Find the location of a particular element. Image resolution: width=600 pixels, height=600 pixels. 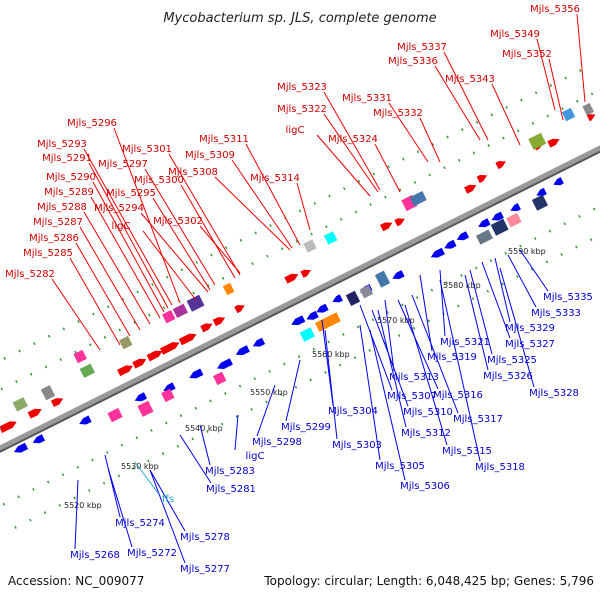

gene-label-top: Mjls_5285 is located at coordinates (48, 253).